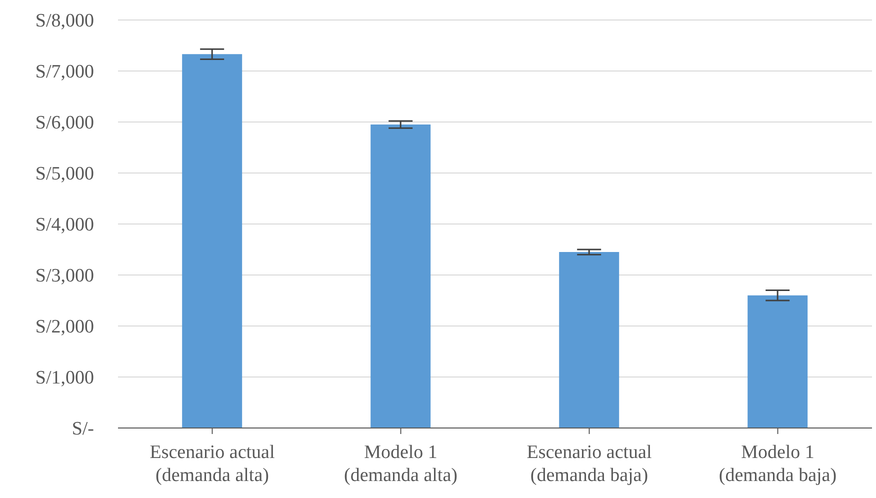 The height and width of the screenshot is (498, 876). I want to click on x-tick-label: Escenario actual (demanda baja), so click(589, 464).